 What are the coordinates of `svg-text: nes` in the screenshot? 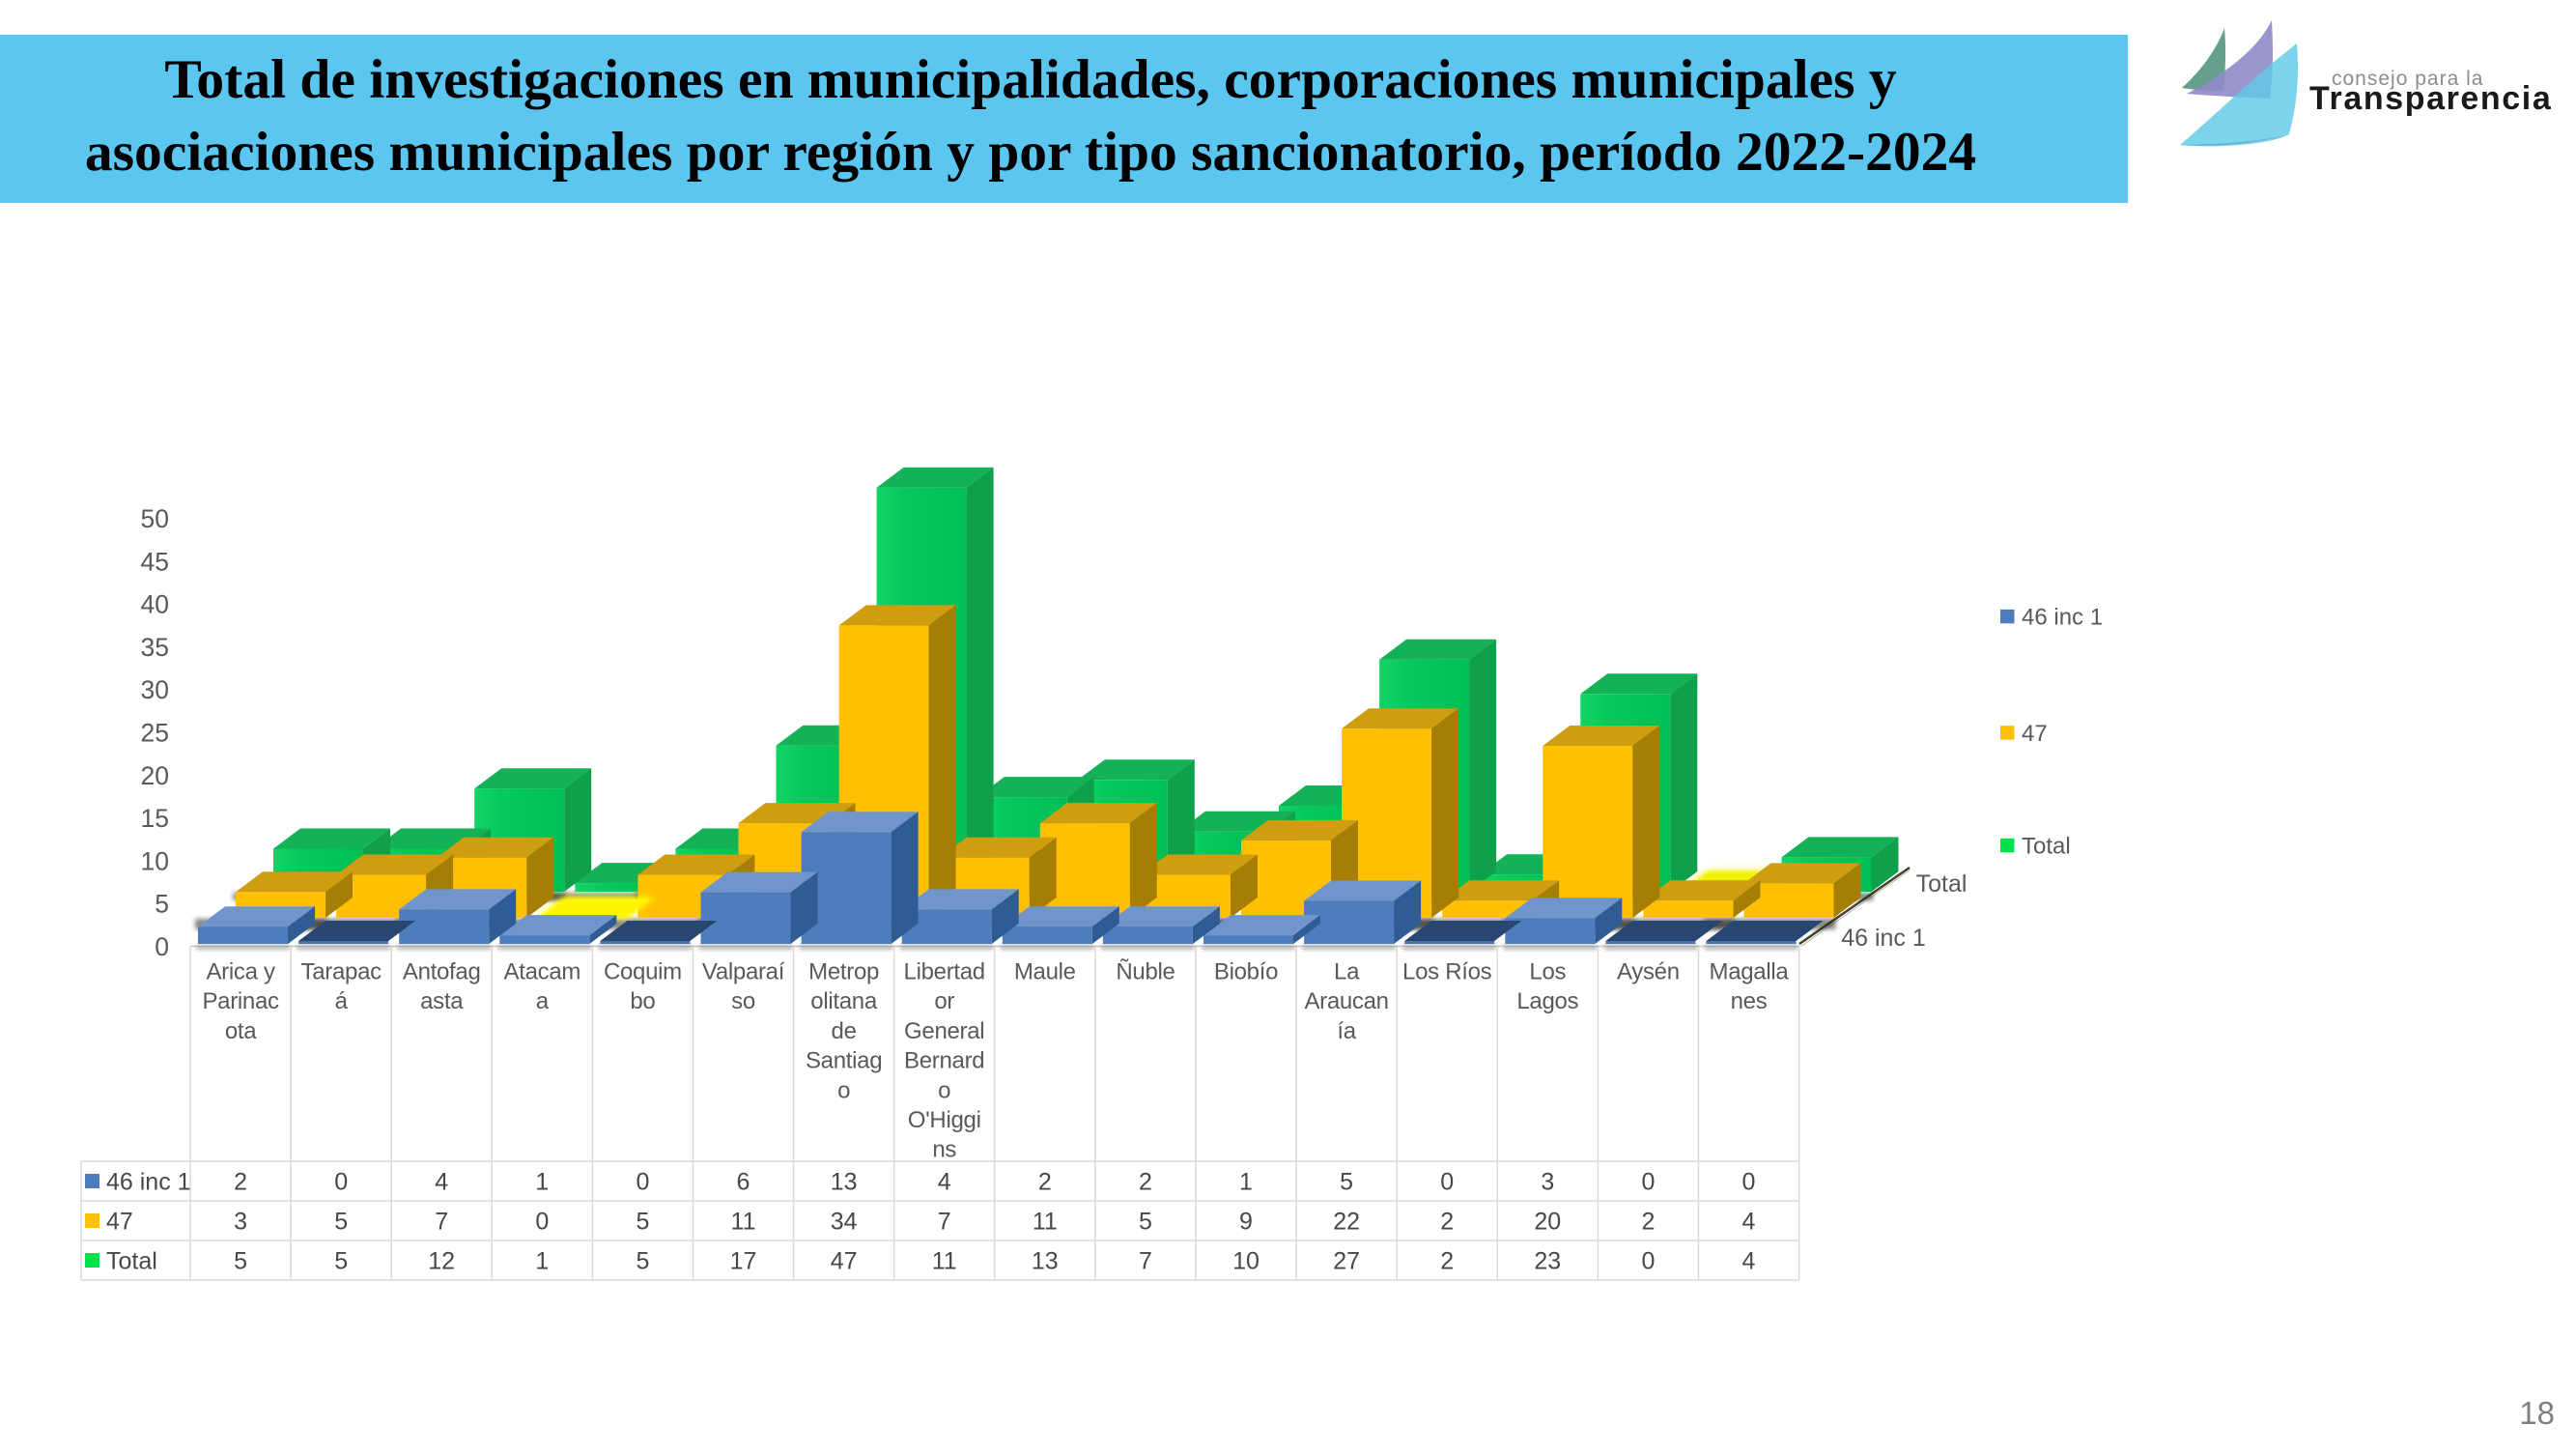 It's located at (1749, 1001).